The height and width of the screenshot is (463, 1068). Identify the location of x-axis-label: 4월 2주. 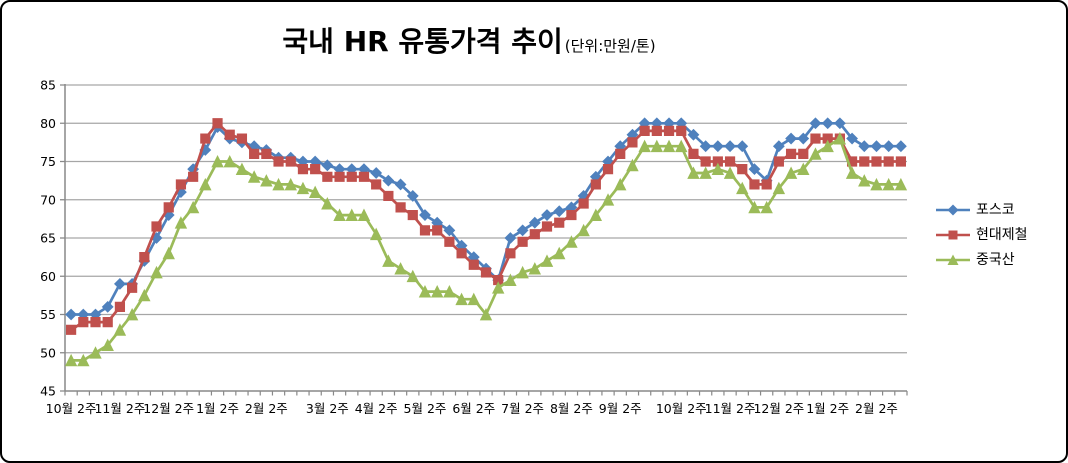
(376, 408).